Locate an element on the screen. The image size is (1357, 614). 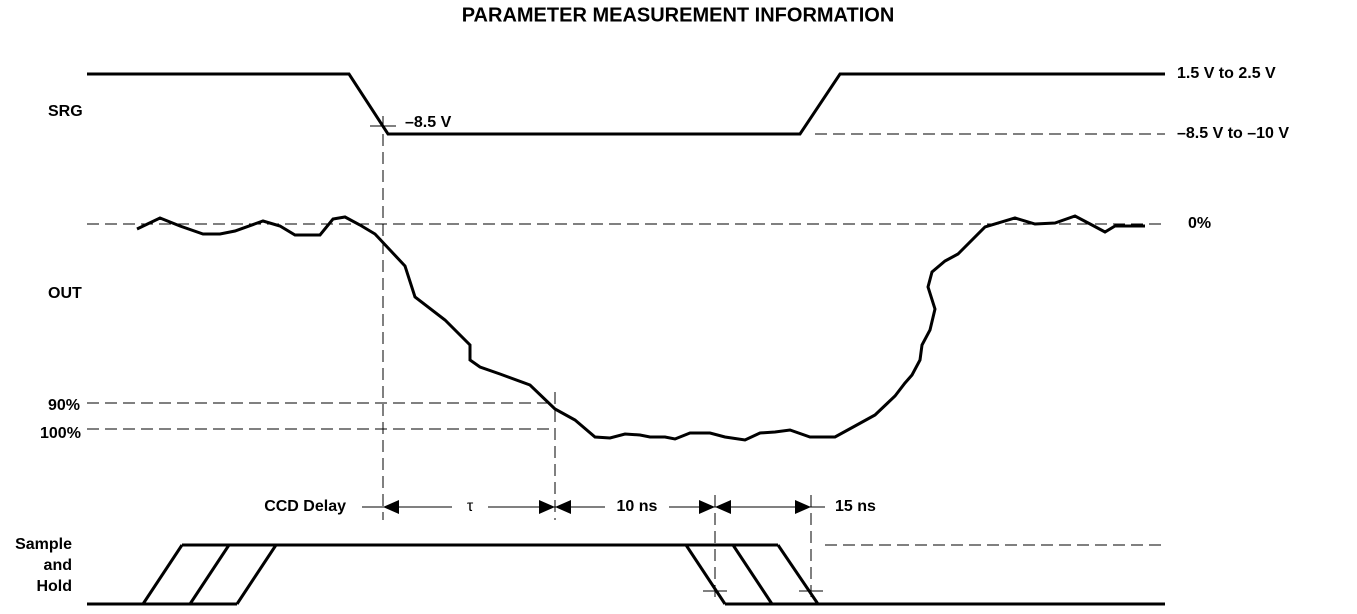
signal-label: OUT is located at coordinates (65, 293).